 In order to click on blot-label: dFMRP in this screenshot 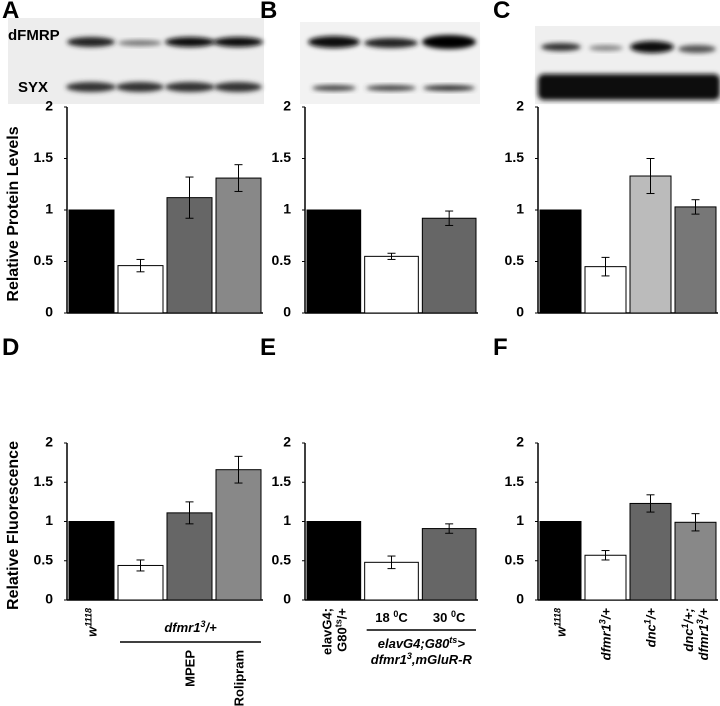, I will do `click(34, 35)`.